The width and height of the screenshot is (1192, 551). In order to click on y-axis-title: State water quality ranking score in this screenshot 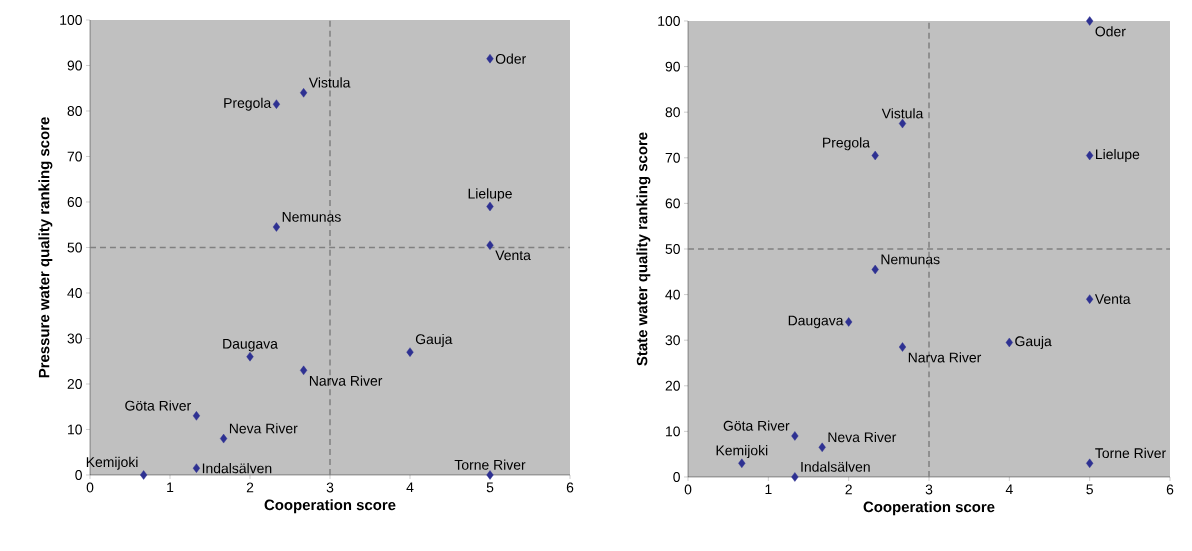, I will do `click(643, 249)`.